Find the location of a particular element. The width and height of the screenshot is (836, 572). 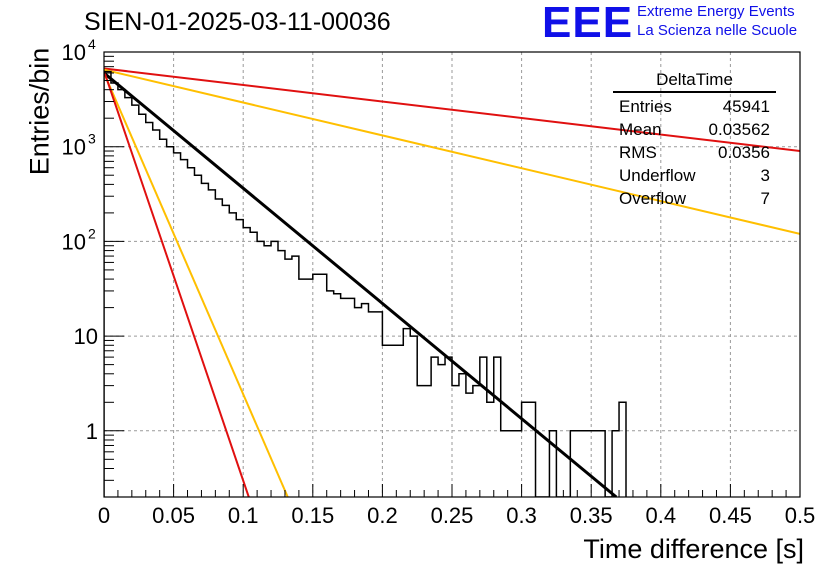

stats-value: 45941 is located at coordinates (746, 106).